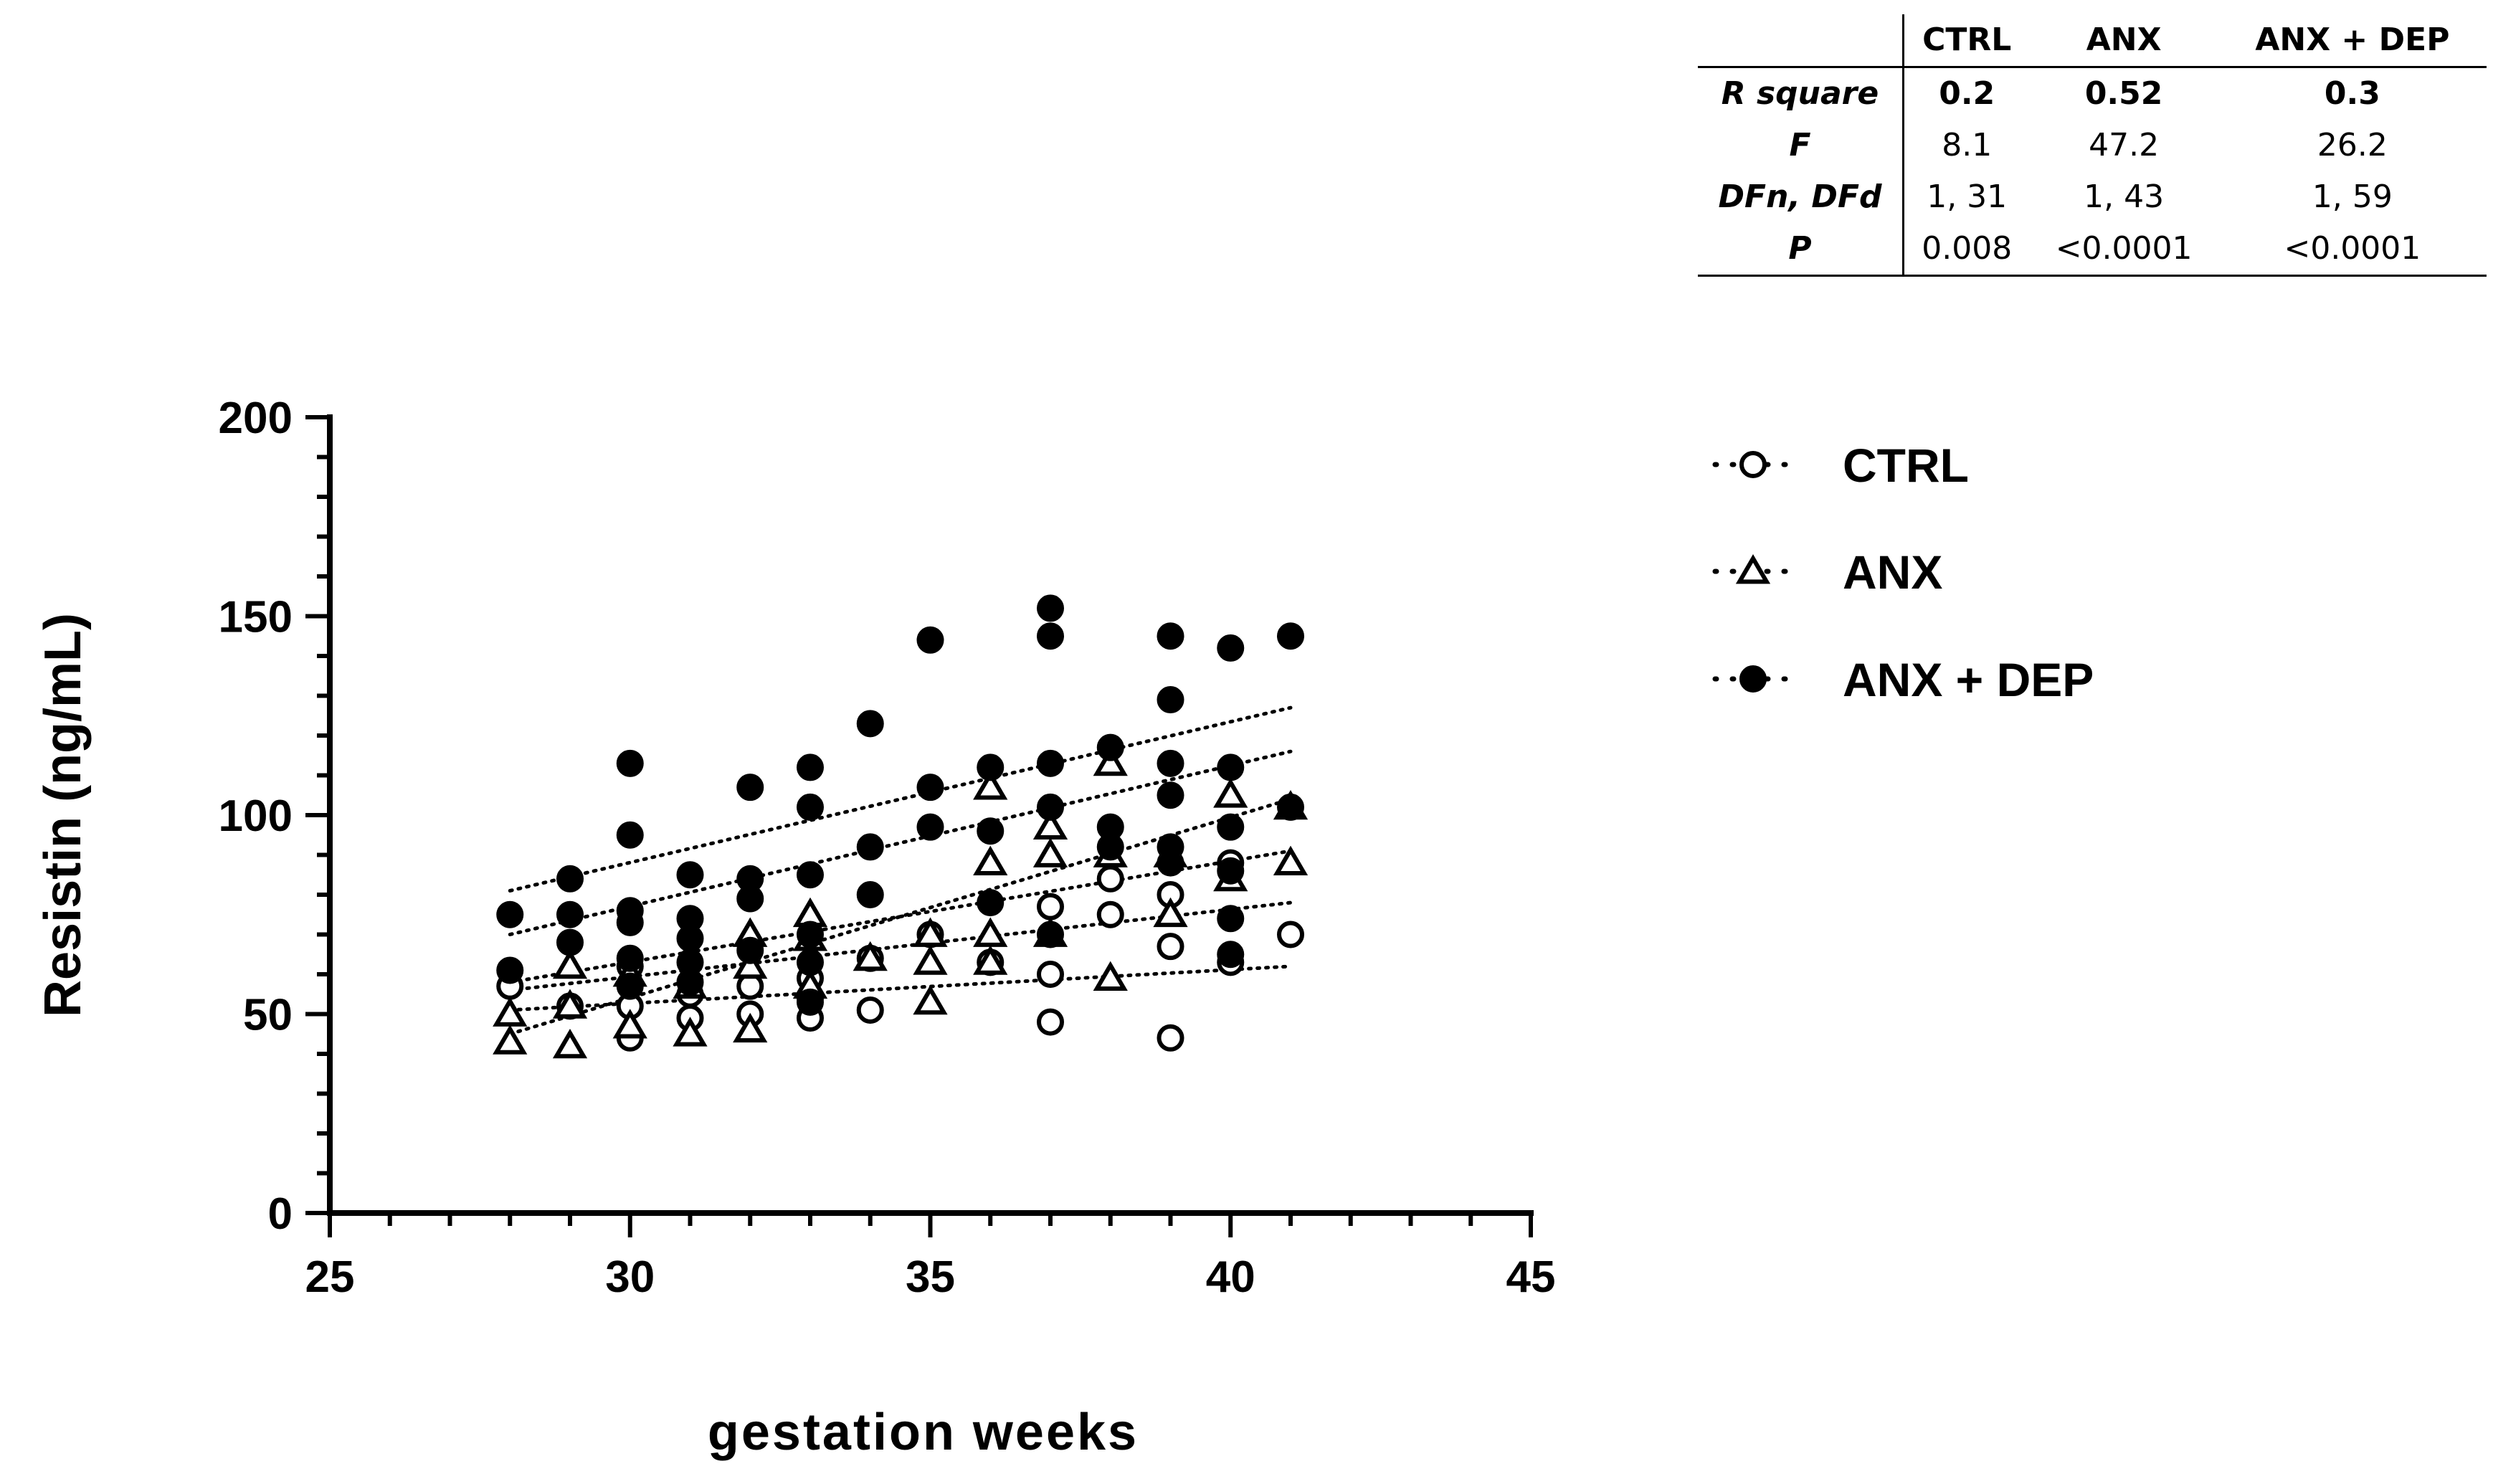  I want to click on stats-cell: 1, 43, so click(2124, 197).